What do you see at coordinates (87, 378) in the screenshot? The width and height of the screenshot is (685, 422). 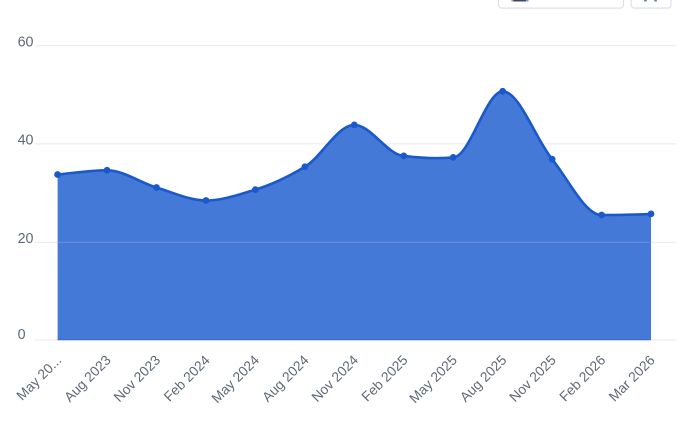 I see `svg-text: Aug 2023` at bounding box center [87, 378].